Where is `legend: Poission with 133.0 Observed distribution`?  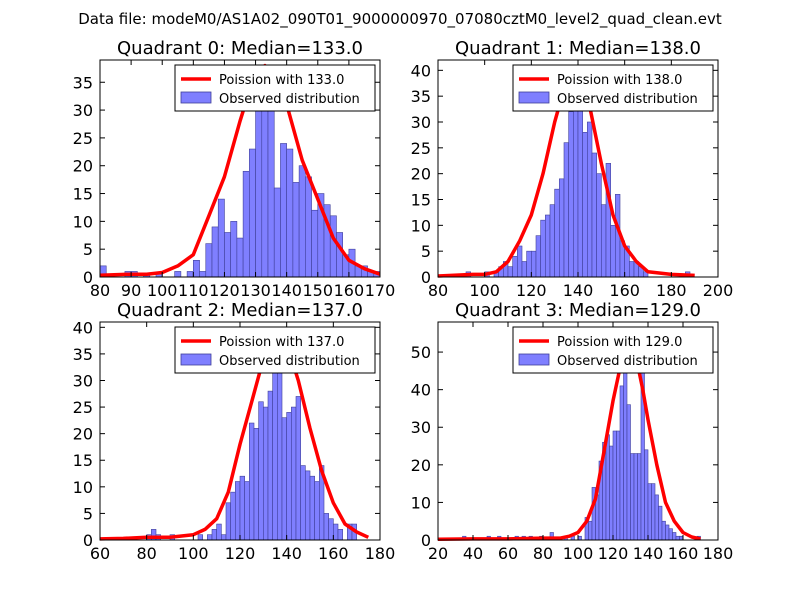 legend: Poission with 133.0 Observed distribution is located at coordinates (275, 88).